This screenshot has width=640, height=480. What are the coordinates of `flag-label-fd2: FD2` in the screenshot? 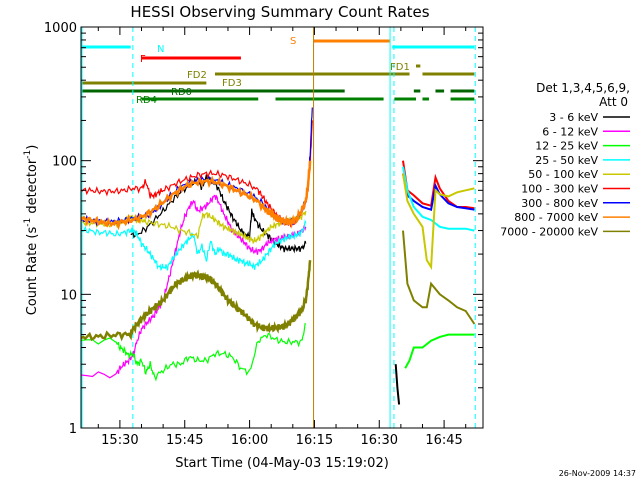 It's located at (197, 75).